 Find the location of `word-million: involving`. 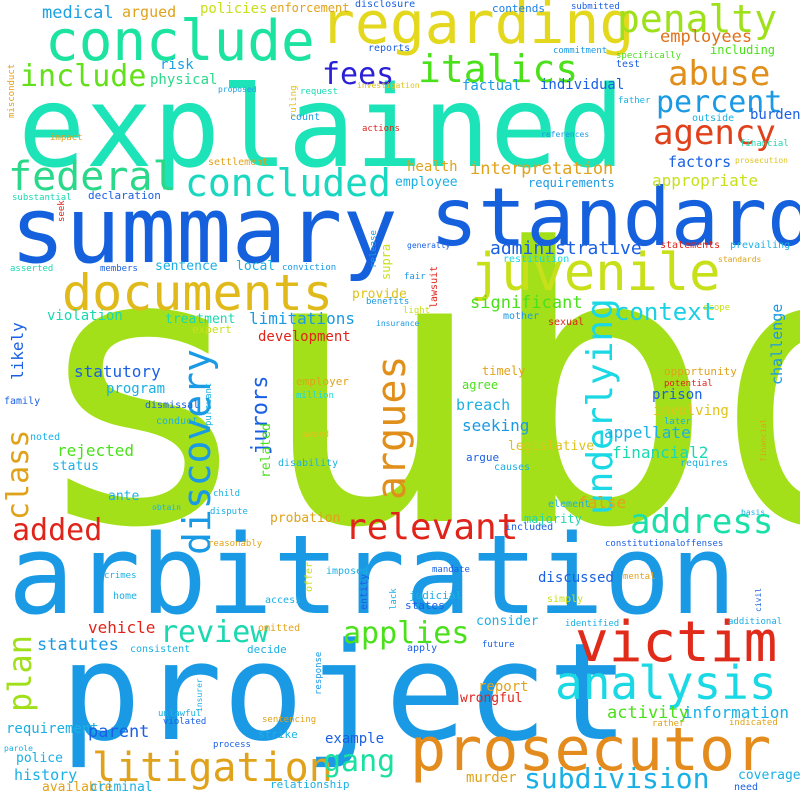

word-million: involving is located at coordinates (691, 411).